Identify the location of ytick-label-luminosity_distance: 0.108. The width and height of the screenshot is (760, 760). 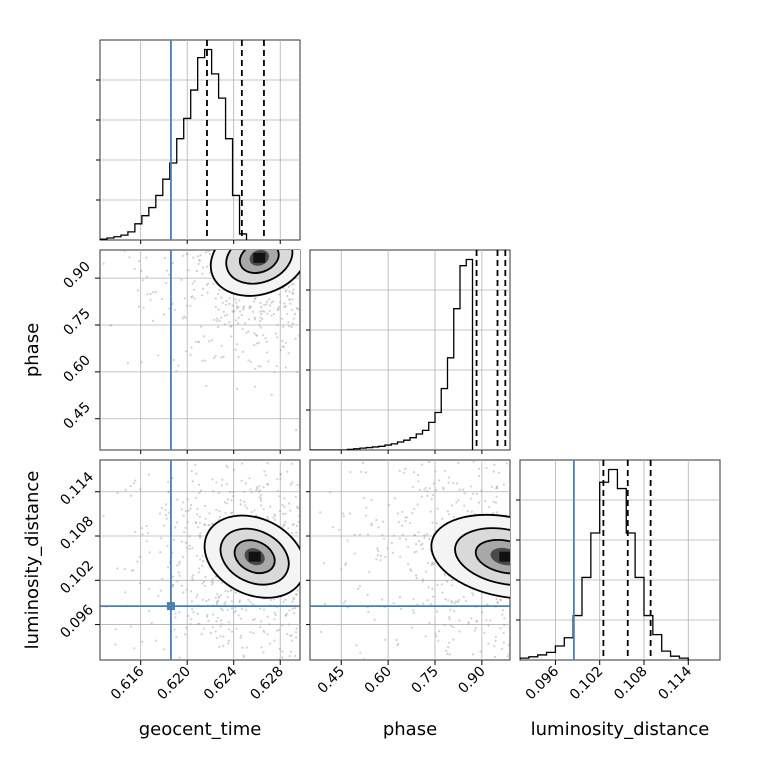
(77, 533).